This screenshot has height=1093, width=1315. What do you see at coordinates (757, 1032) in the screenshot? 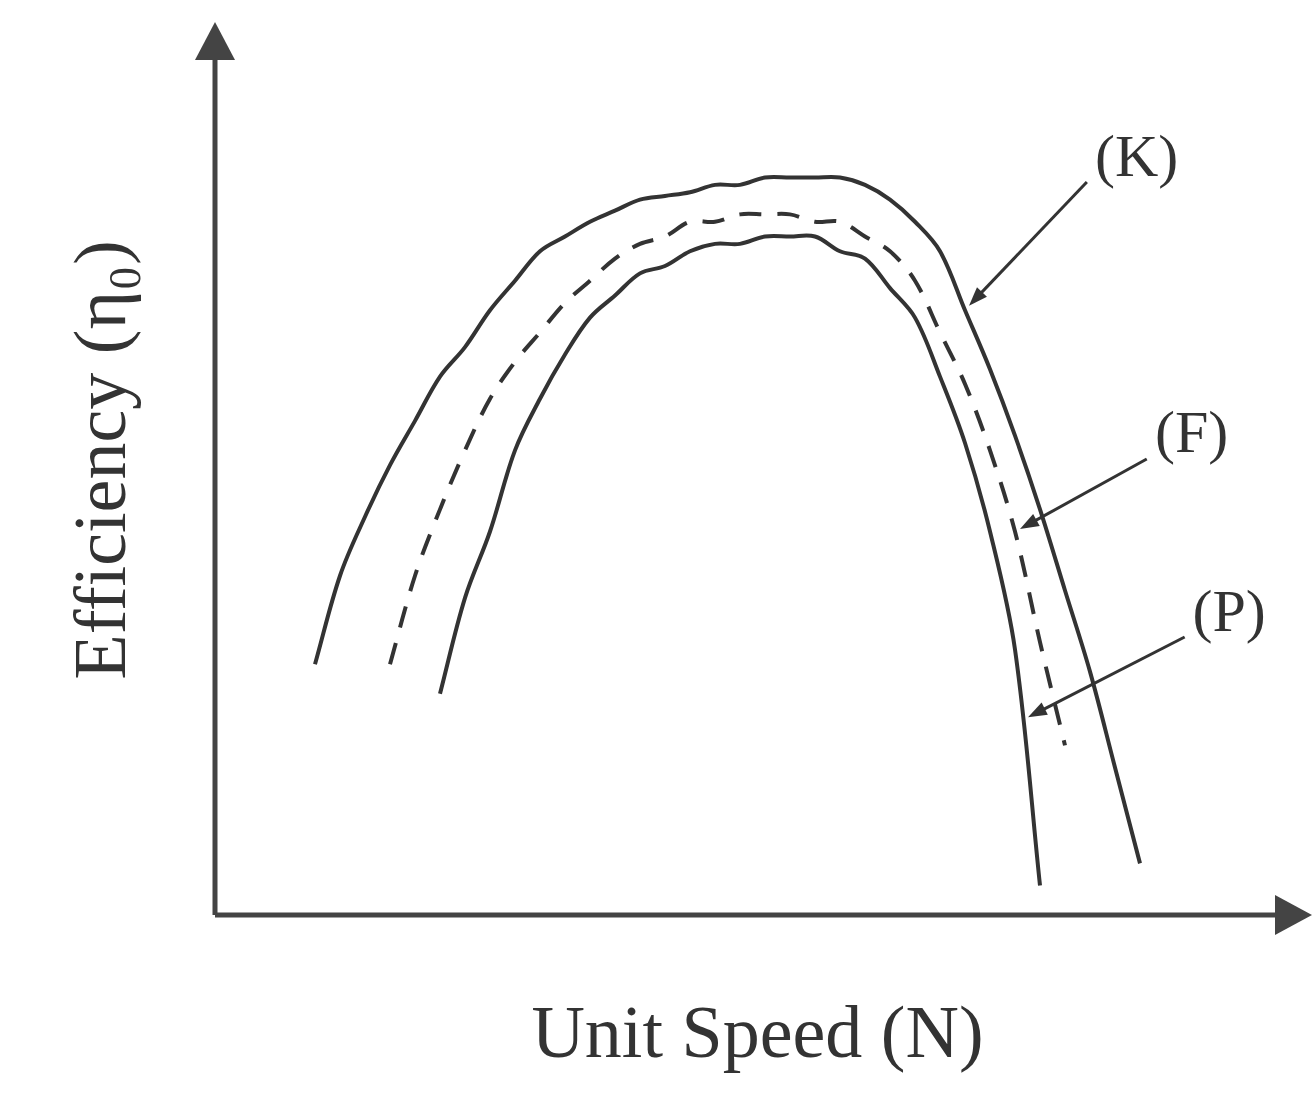
I see `x-axis-title: Unit Speed (N)` at bounding box center [757, 1032].